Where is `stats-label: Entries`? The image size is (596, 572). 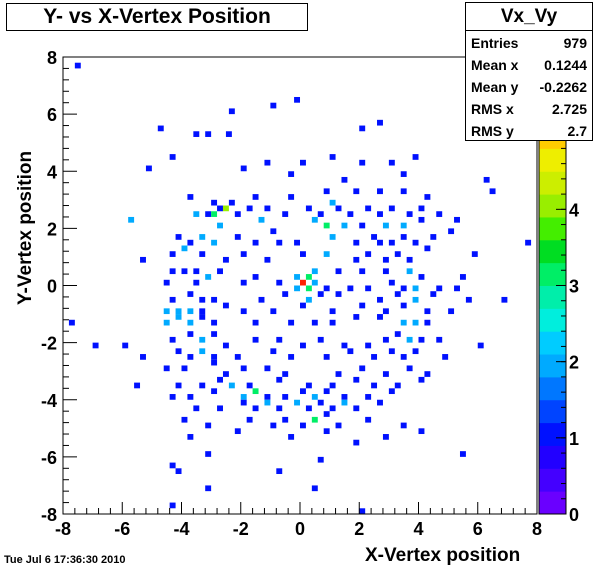 stats-label: Entries is located at coordinates (495, 43).